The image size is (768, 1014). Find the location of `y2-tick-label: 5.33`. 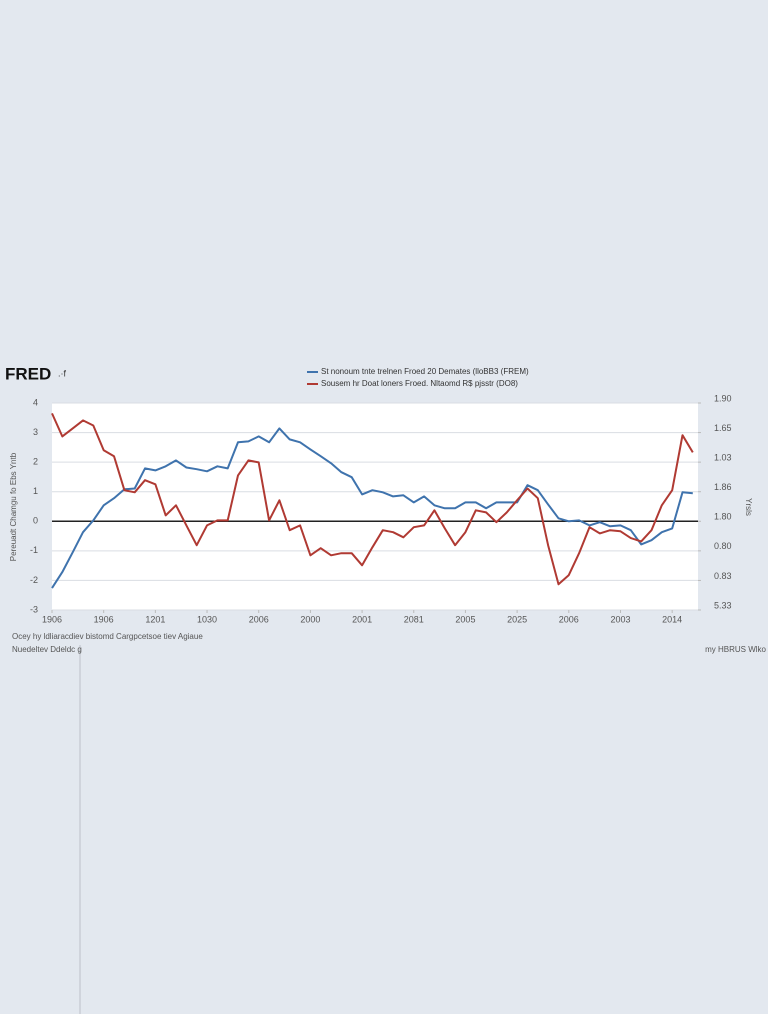

y2-tick-label: 5.33 is located at coordinates (723, 605).